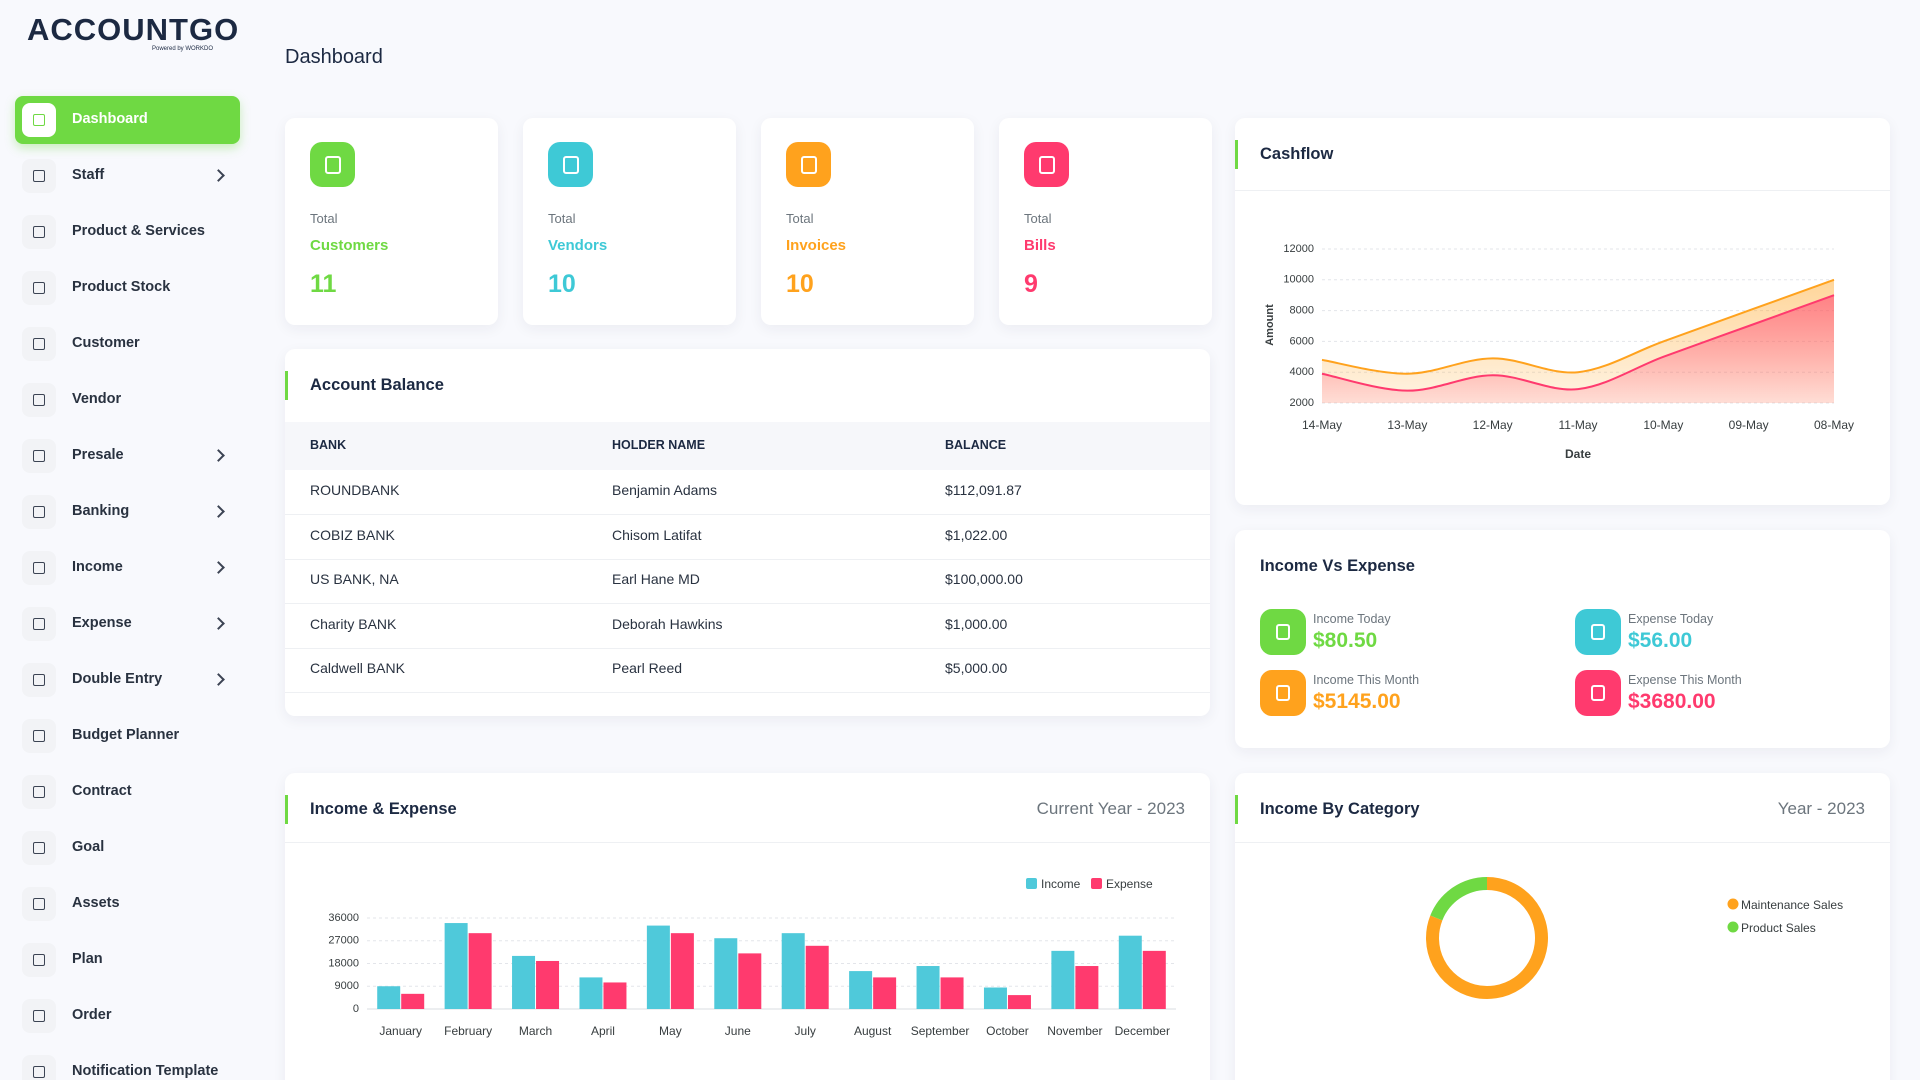  What do you see at coordinates (816, 245) in the screenshot?
I see `stat-label: Invoices` at bounding box center [816, 245].